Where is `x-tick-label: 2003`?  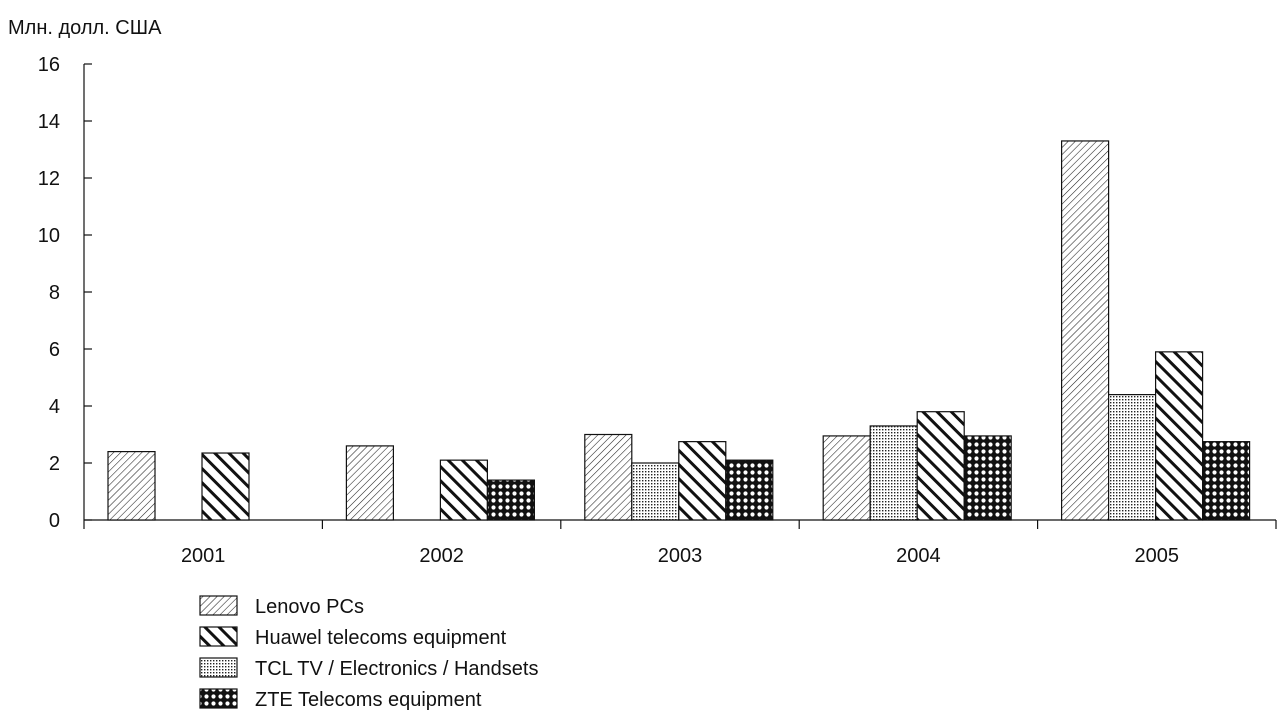 x-tick-label: 2003 is located at coordinates (680, 556).